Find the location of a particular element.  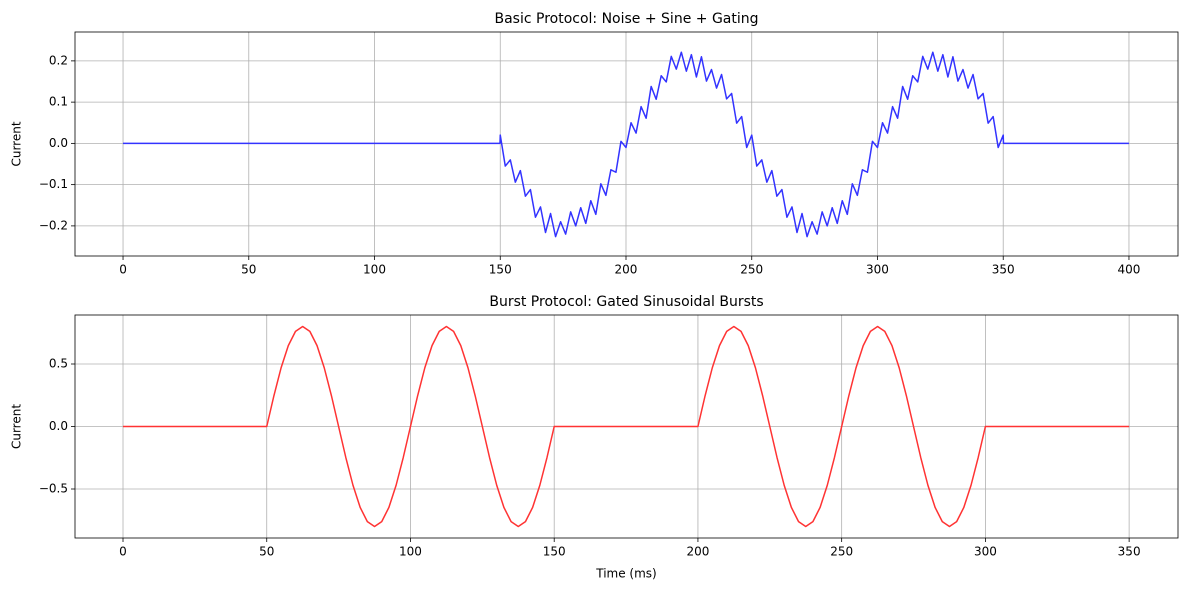

y-tick-label: −0.2 is located at coordinates (53, 225).